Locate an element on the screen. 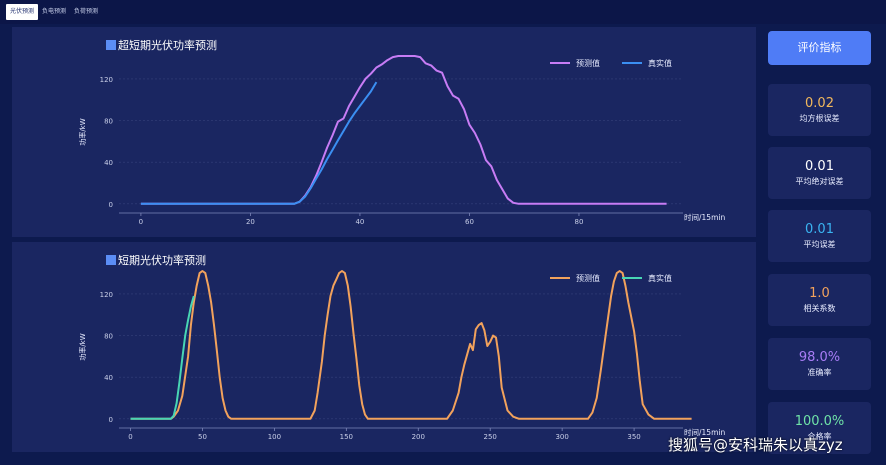 The height and width of the screenshot is (465, 886). x-tick-label: 250 is located at coordinates (490, 437).